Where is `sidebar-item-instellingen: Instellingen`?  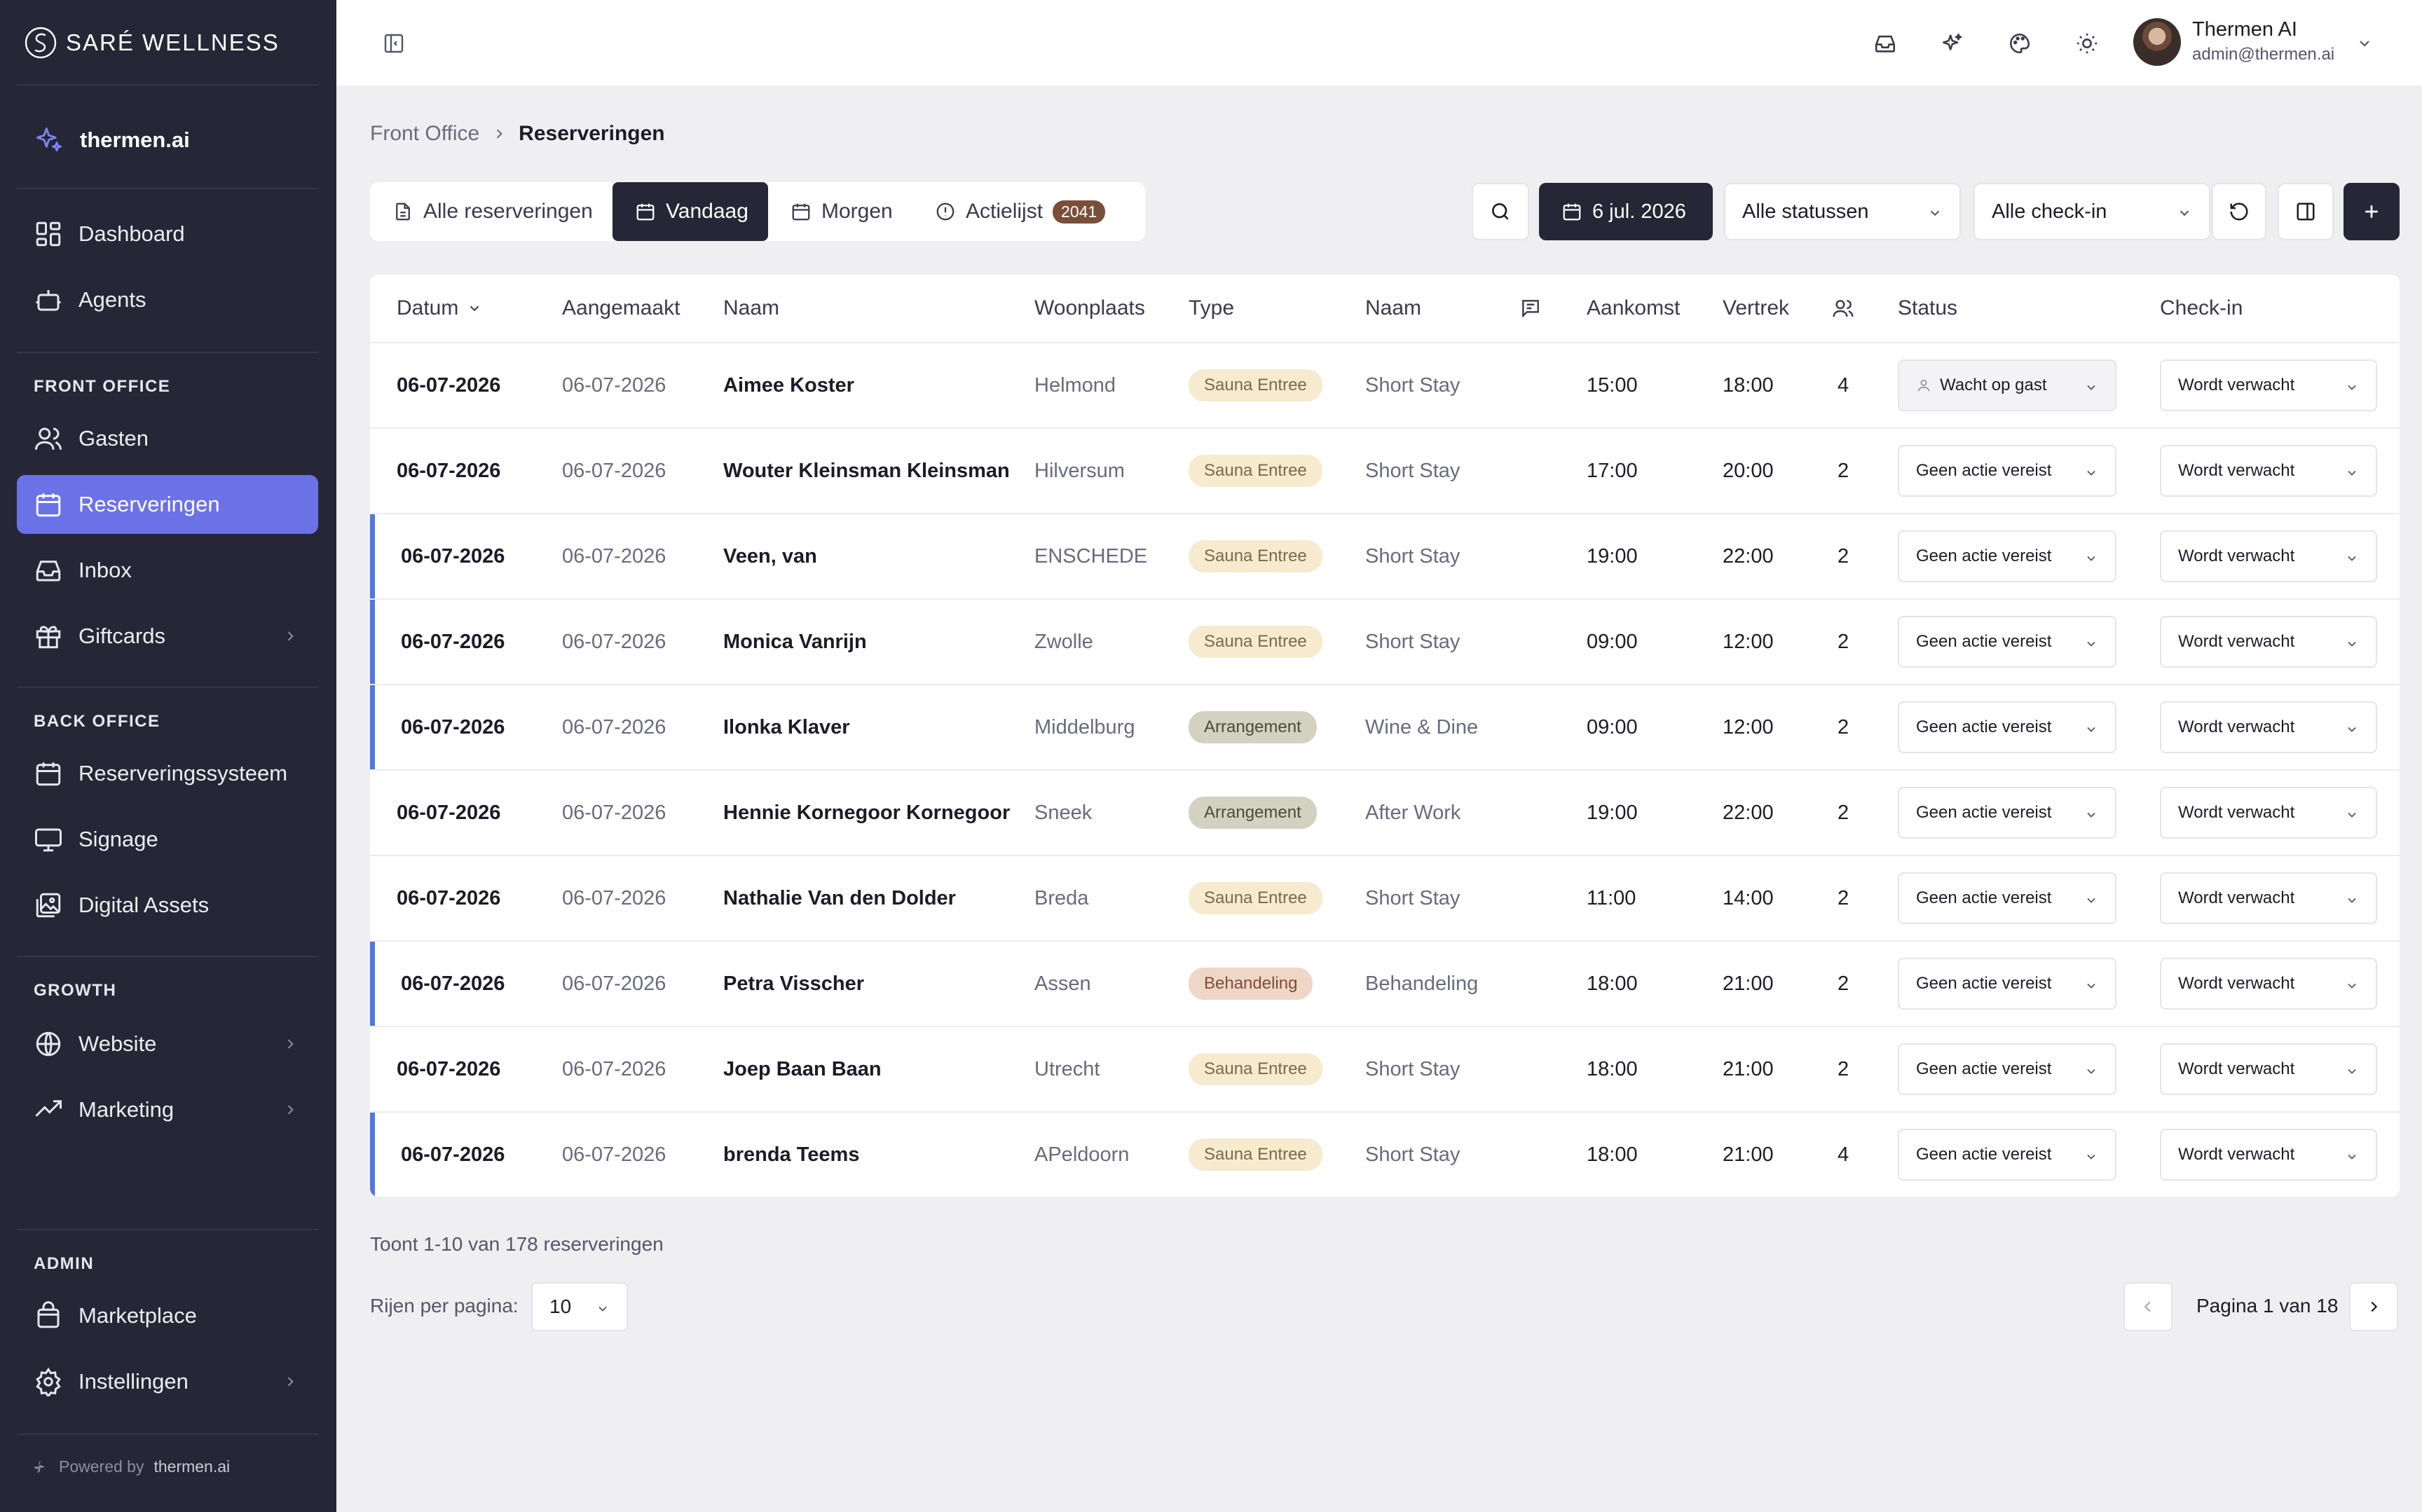
sidebar-item-instellingen: Instellingen is located at coordinates (167, 1381).